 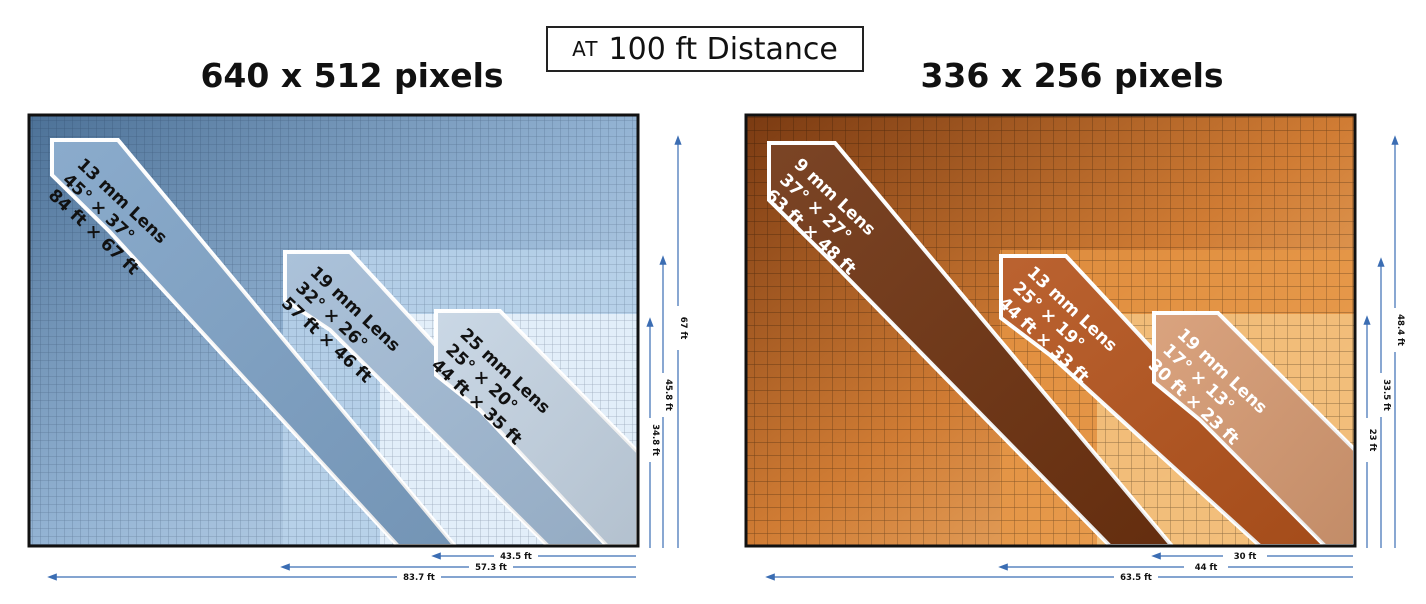 What do you see at coordinates (1372, 440) in the screenshot?
I see `svg-text: 23 ft` at bounding box center [1372, 440].